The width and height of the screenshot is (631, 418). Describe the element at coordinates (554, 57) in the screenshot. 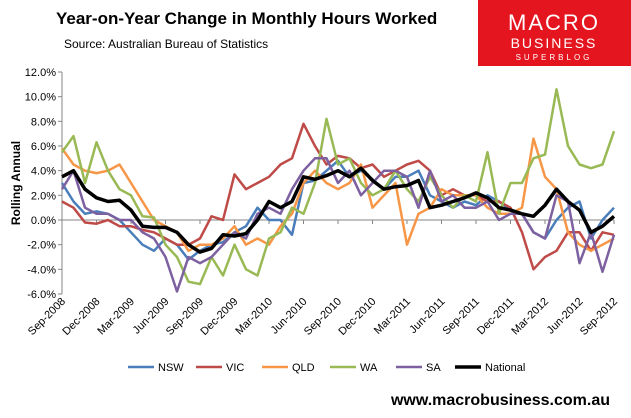

I see `logo-line3: SUPERBLOG` at that location.